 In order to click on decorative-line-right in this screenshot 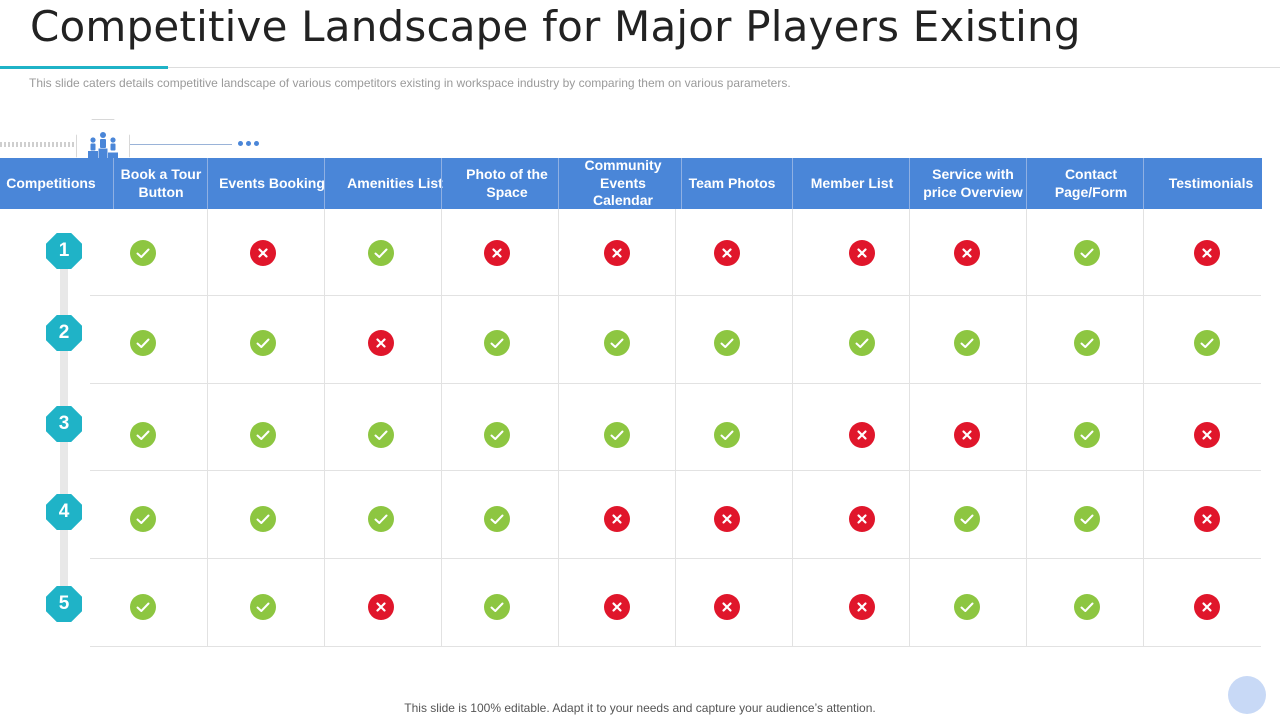, I will do `click(176, 144)`.